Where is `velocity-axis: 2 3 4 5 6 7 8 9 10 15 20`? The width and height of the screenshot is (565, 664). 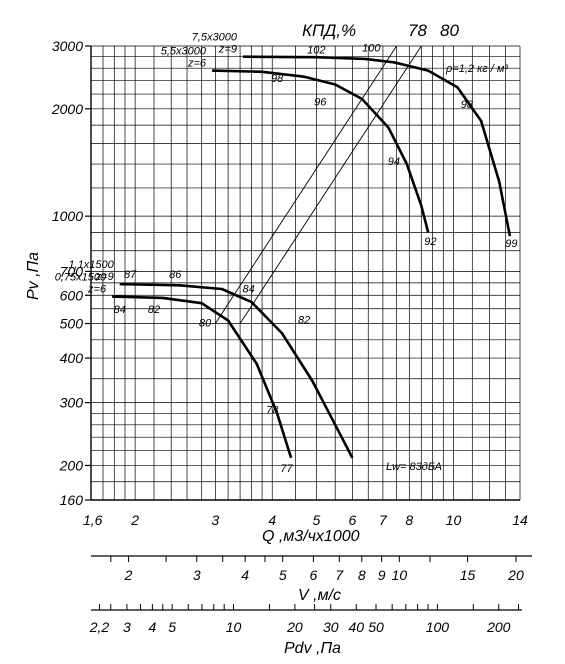 velocity-axis: 2 3 4 5 6 7 8 9 10 15 20 is located at coordinates (311, 569).